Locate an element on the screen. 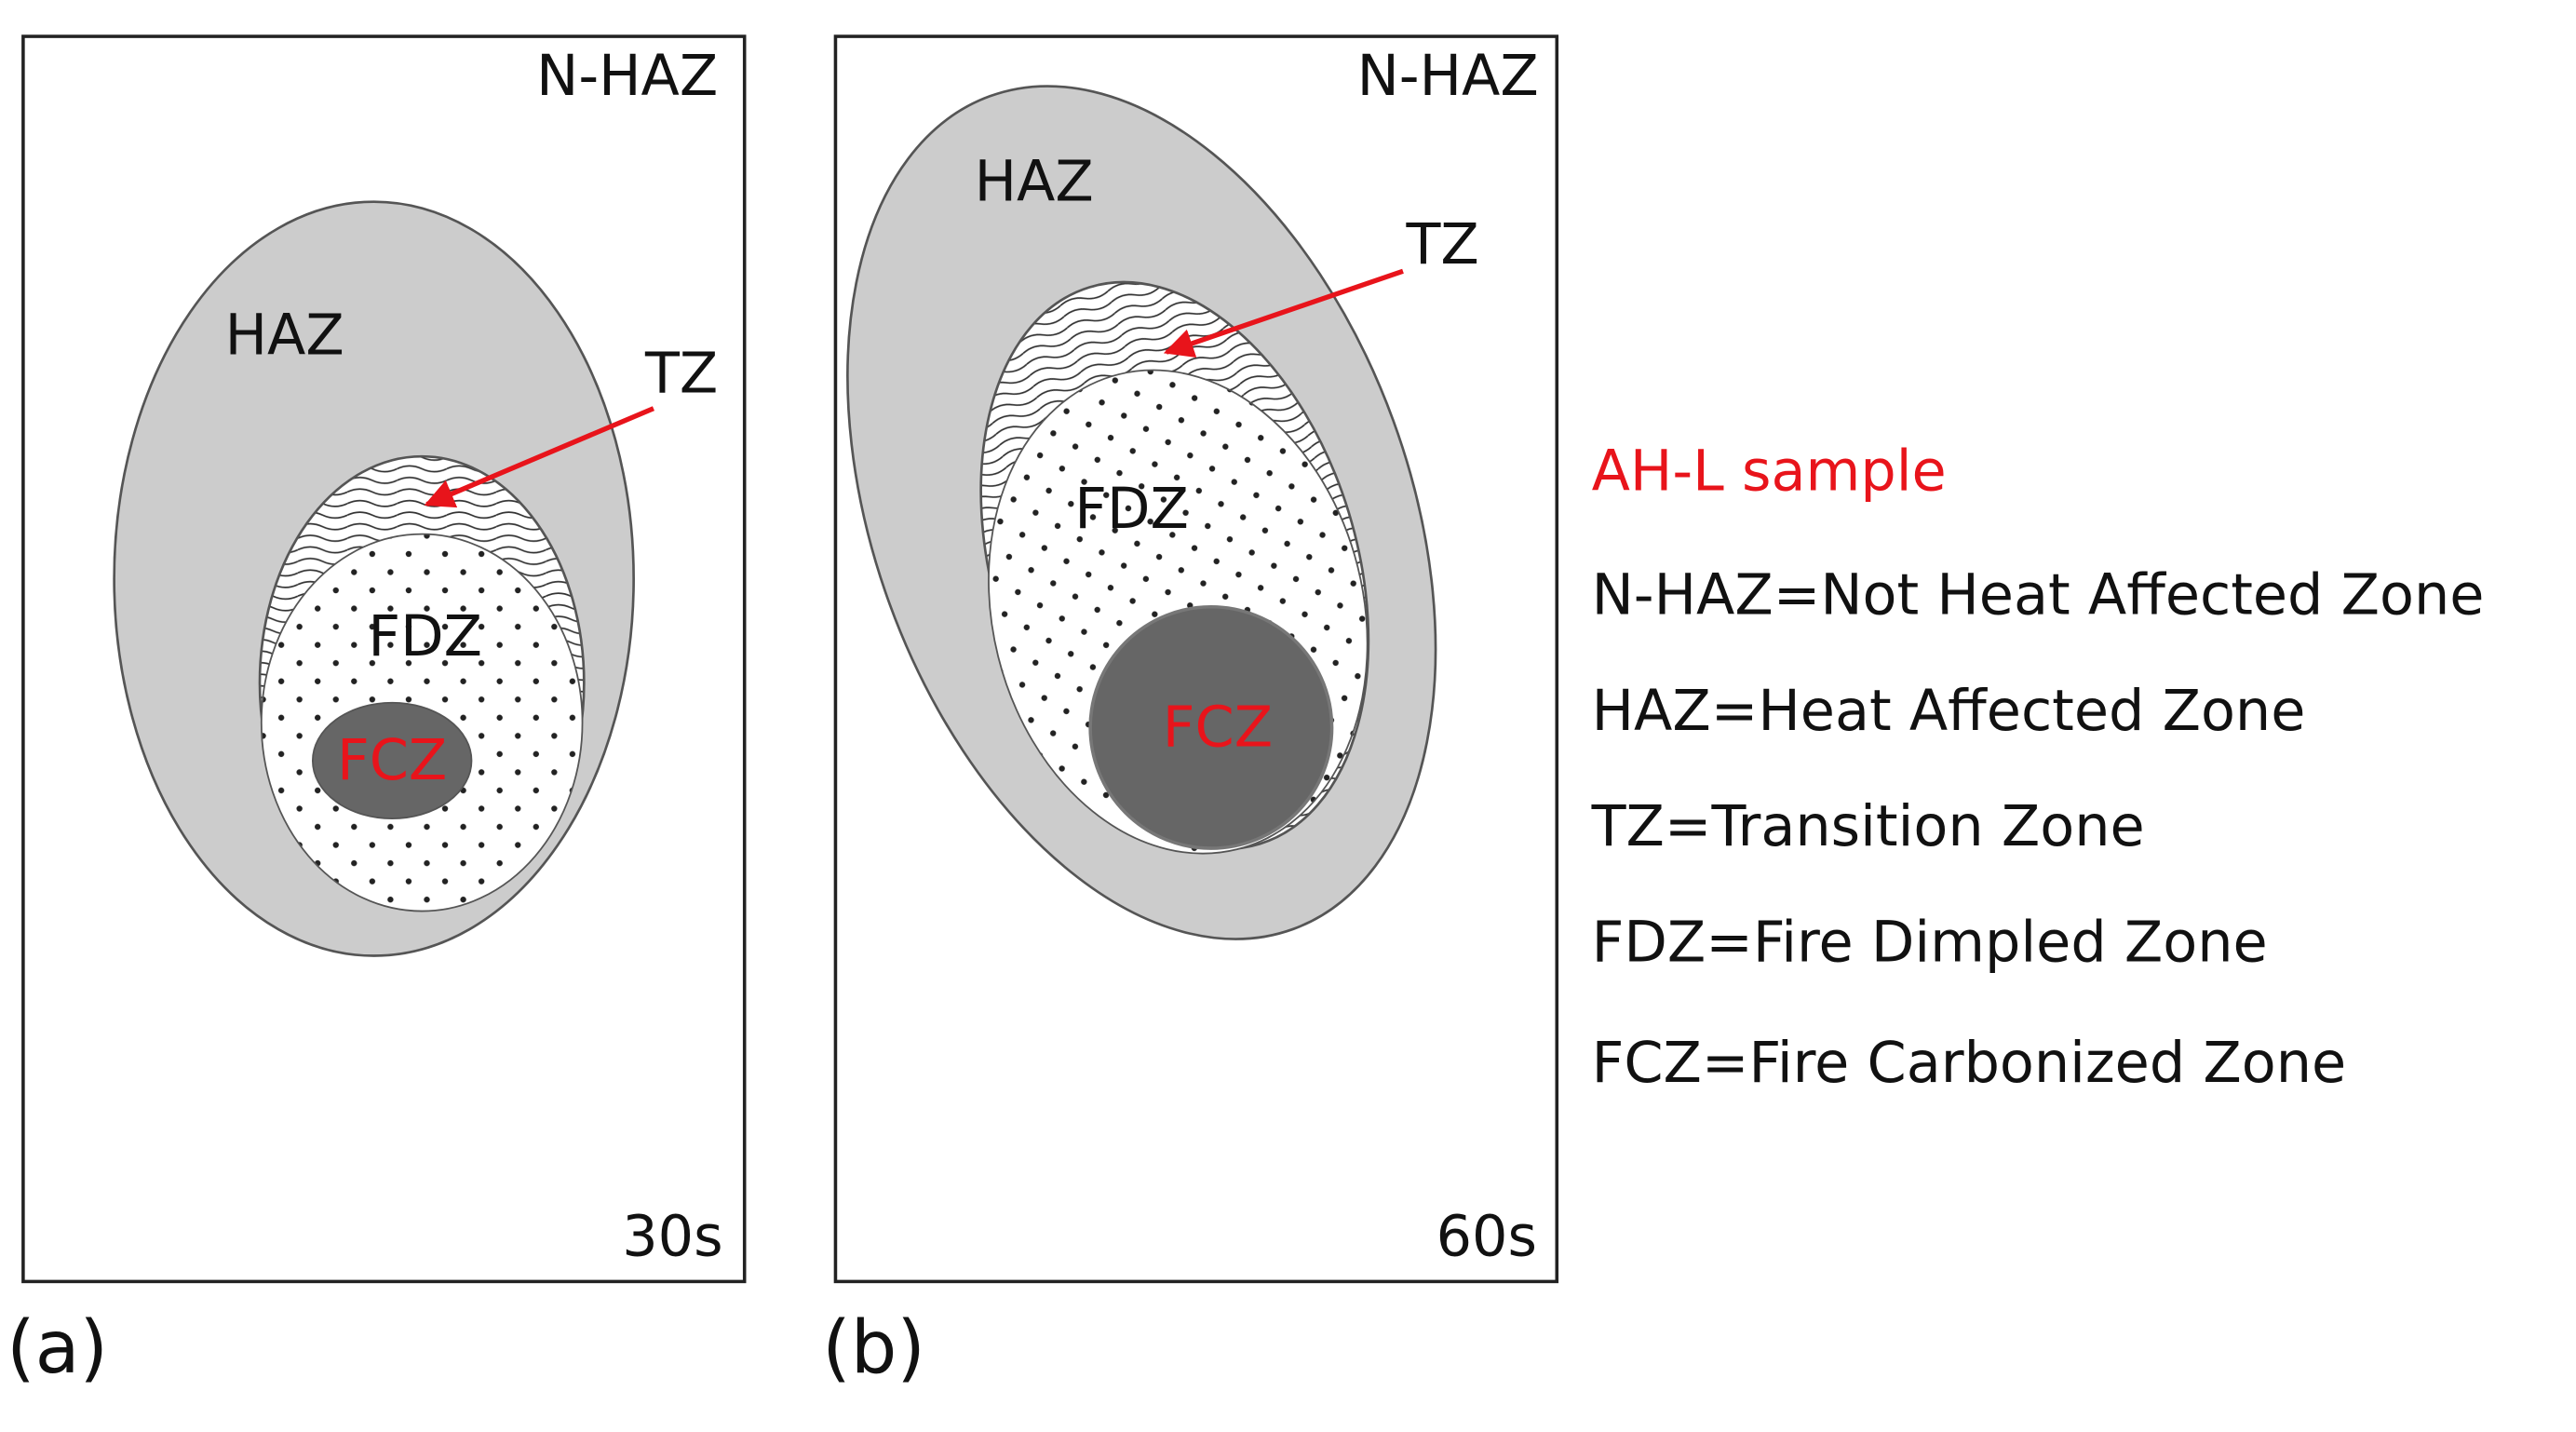 The image size is (2576, 1432). panel-caption: (a) is located at coordinates (57, 1347).